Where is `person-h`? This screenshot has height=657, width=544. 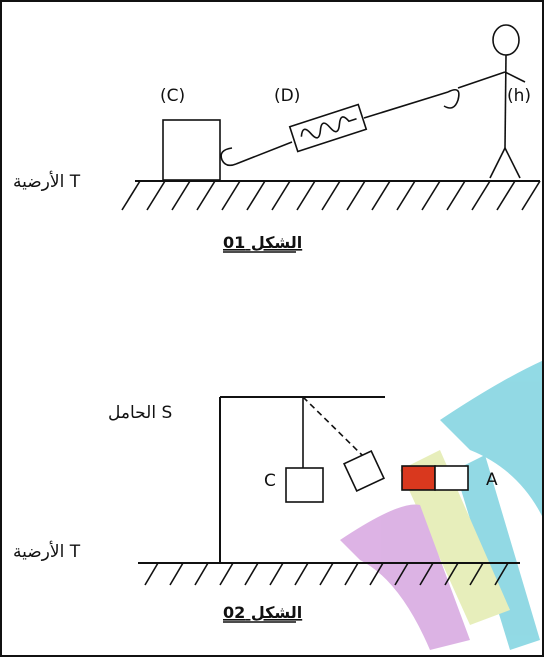
person-h is located at coordinates (507, 101).